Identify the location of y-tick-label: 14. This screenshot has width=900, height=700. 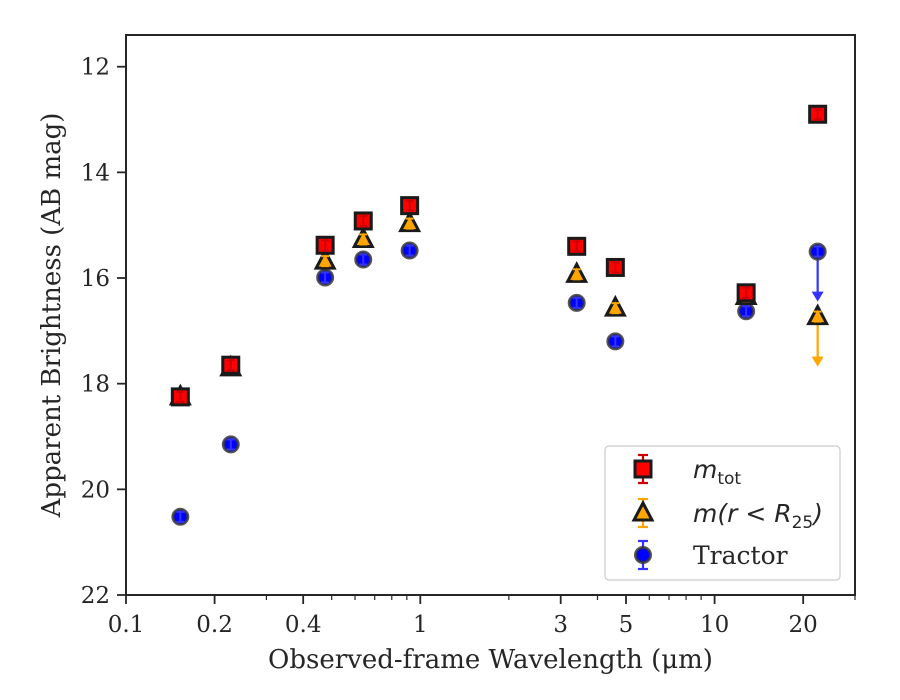
(95, 173).